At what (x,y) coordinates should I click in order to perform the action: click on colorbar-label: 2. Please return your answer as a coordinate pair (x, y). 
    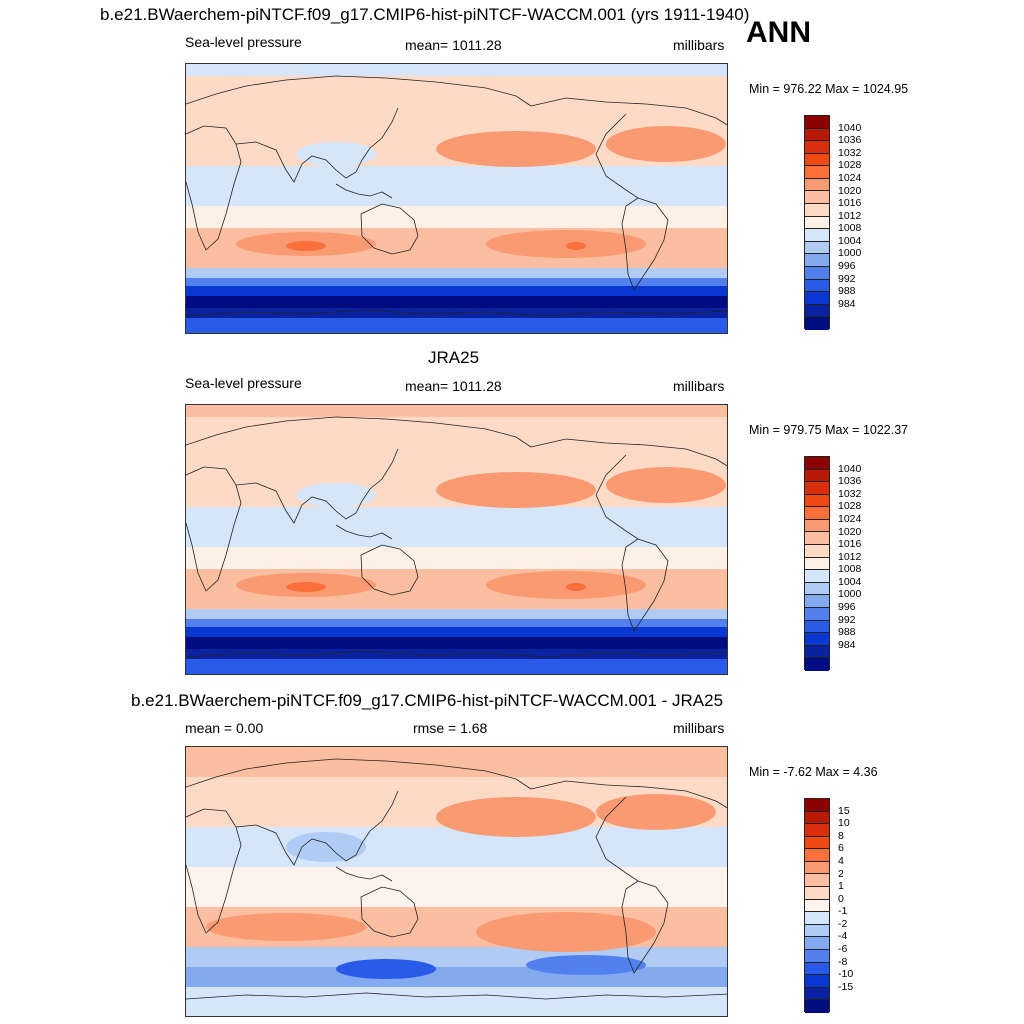
    Looking at the image, I should click on (841, 873).